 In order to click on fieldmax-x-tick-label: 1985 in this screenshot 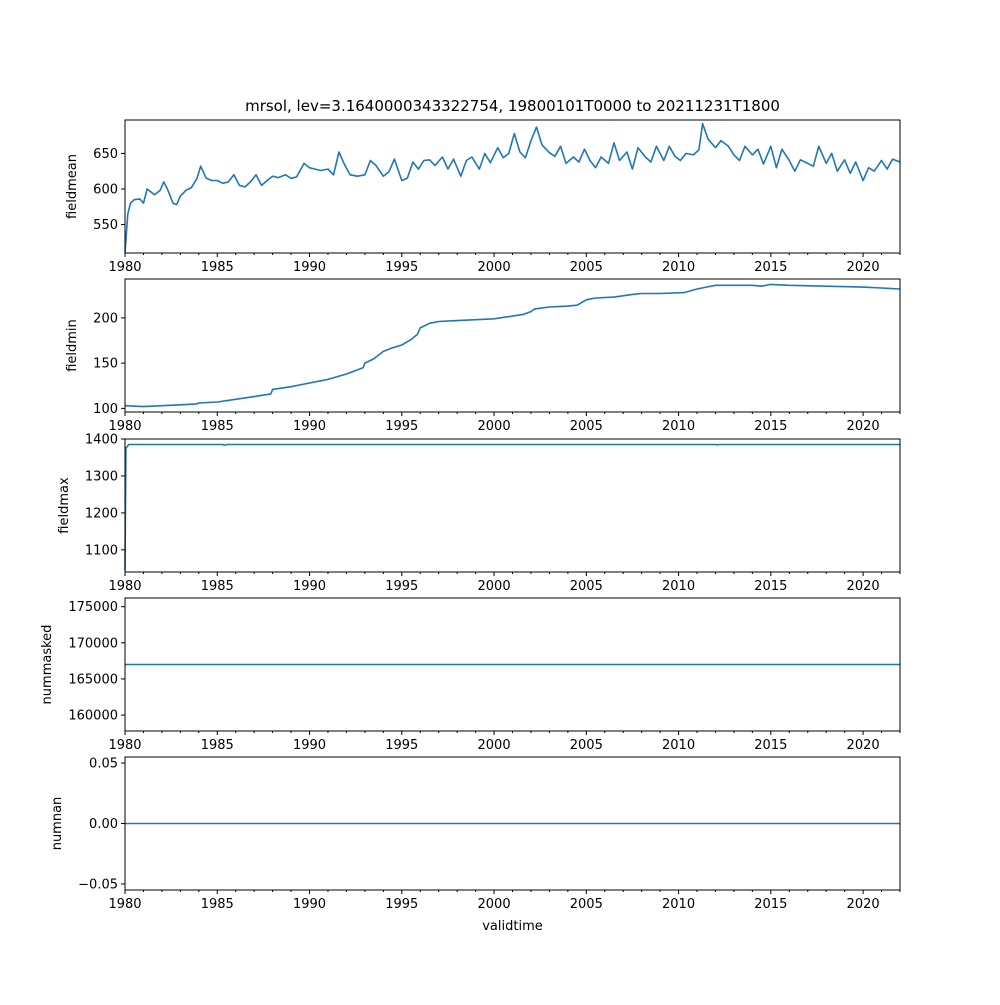, I will do `click(217, 586)`.